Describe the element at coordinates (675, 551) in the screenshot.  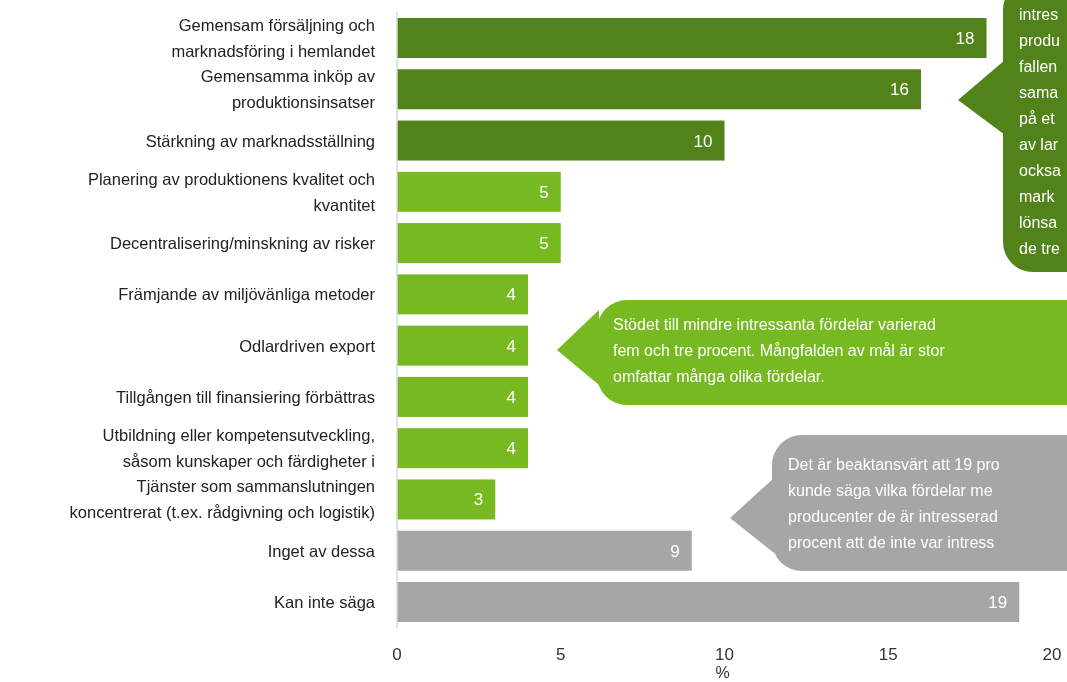
I see `data-label: 9` at that location.